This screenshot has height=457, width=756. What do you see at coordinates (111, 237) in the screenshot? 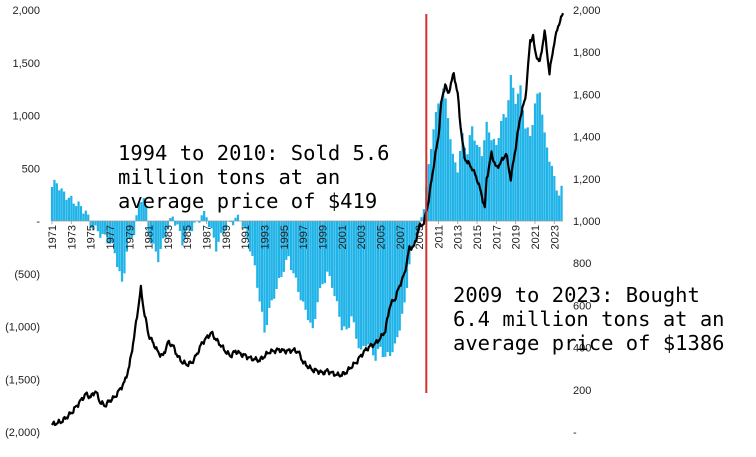
I see `x-tick-label: 1977` at bounding box center [111, 237].